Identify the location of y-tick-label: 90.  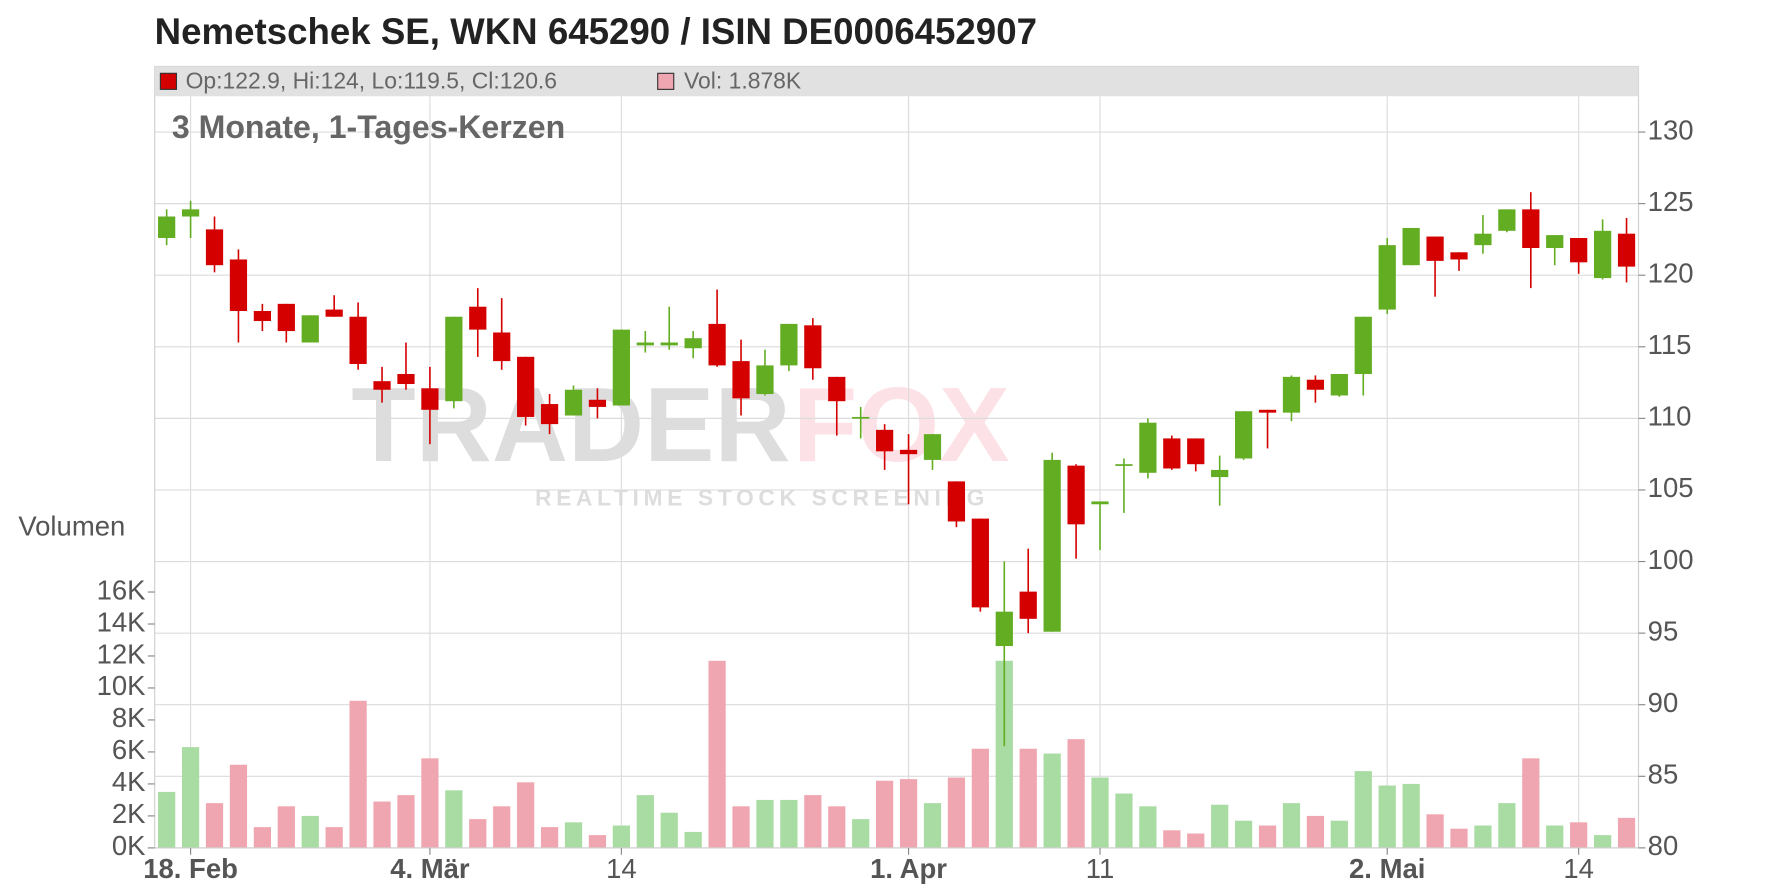
(1663, 702).